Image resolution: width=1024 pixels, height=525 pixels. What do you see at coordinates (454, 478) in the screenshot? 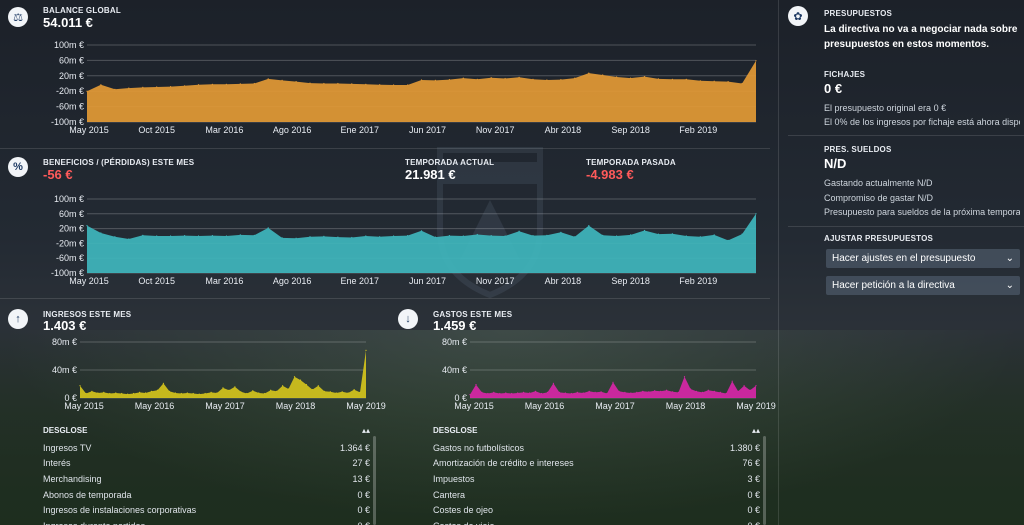
I see `row-name: Impuestos` at bounding box center [454, 478].